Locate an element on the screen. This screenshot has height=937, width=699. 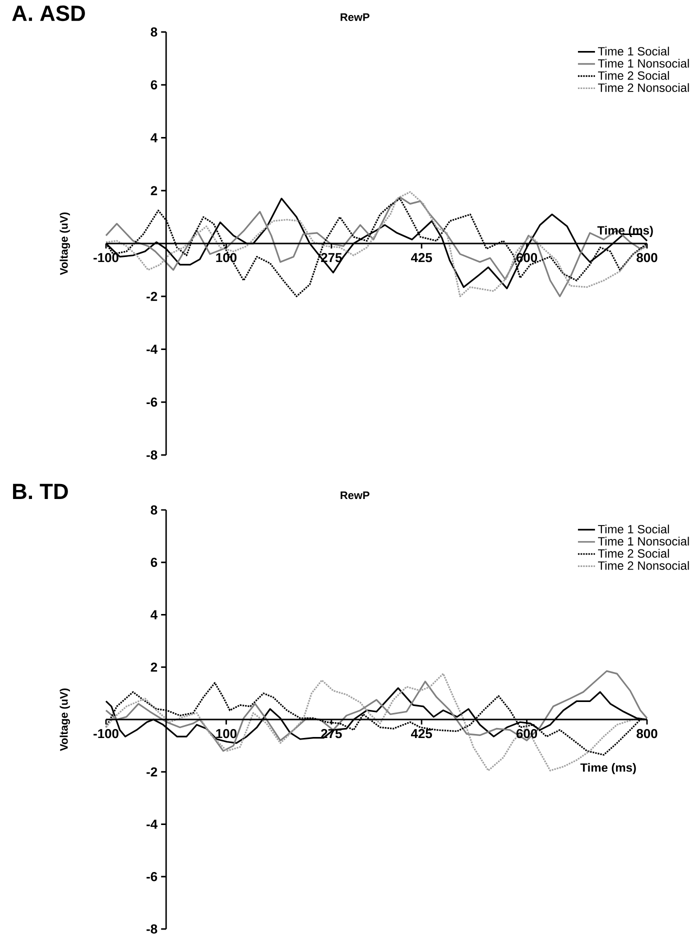
chart-title: B. TD is located at coordinates (40, 491).